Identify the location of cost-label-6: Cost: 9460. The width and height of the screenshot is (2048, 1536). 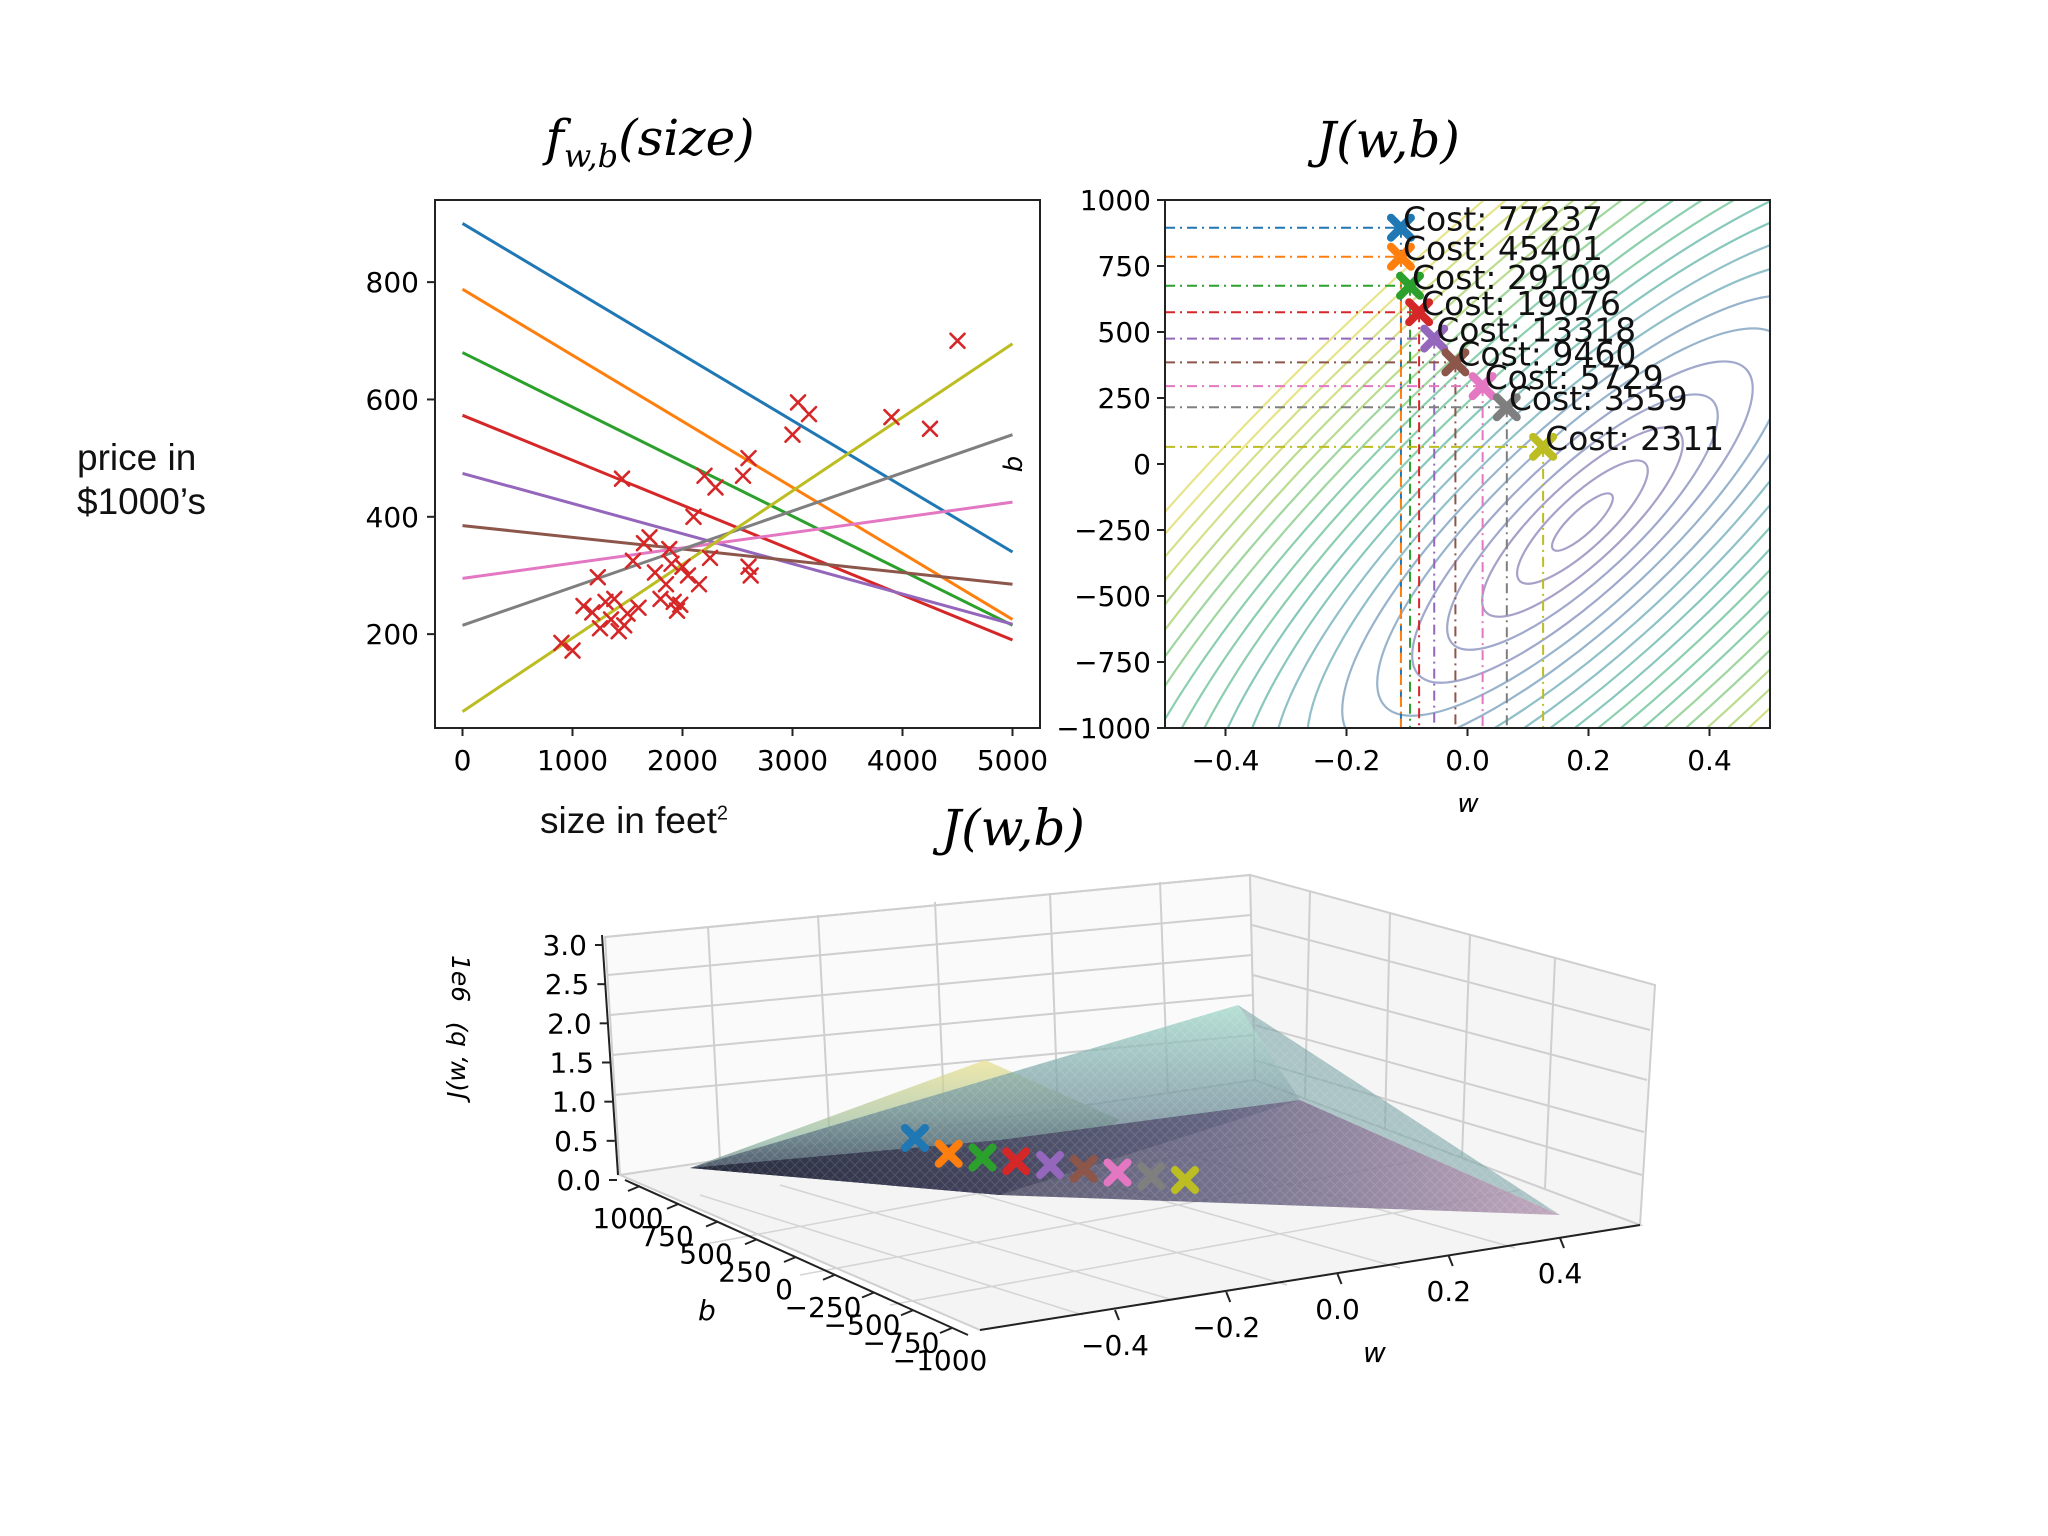
(1546, 353).